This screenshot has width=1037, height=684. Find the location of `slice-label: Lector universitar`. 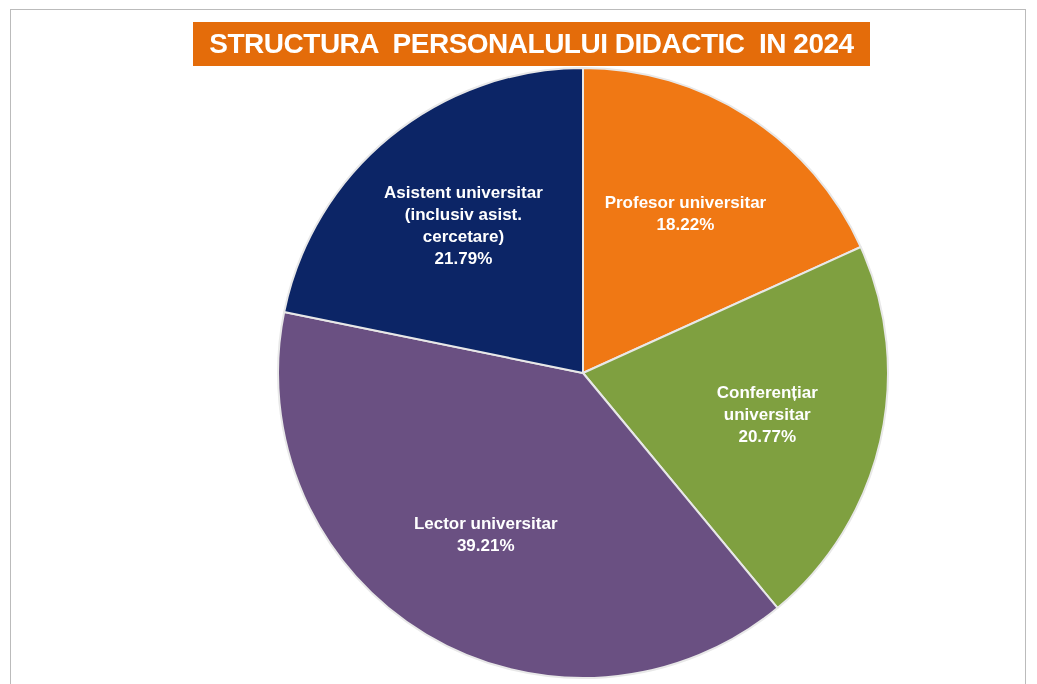

slice-label: Lector universitar is located at coordinates (485, 523).